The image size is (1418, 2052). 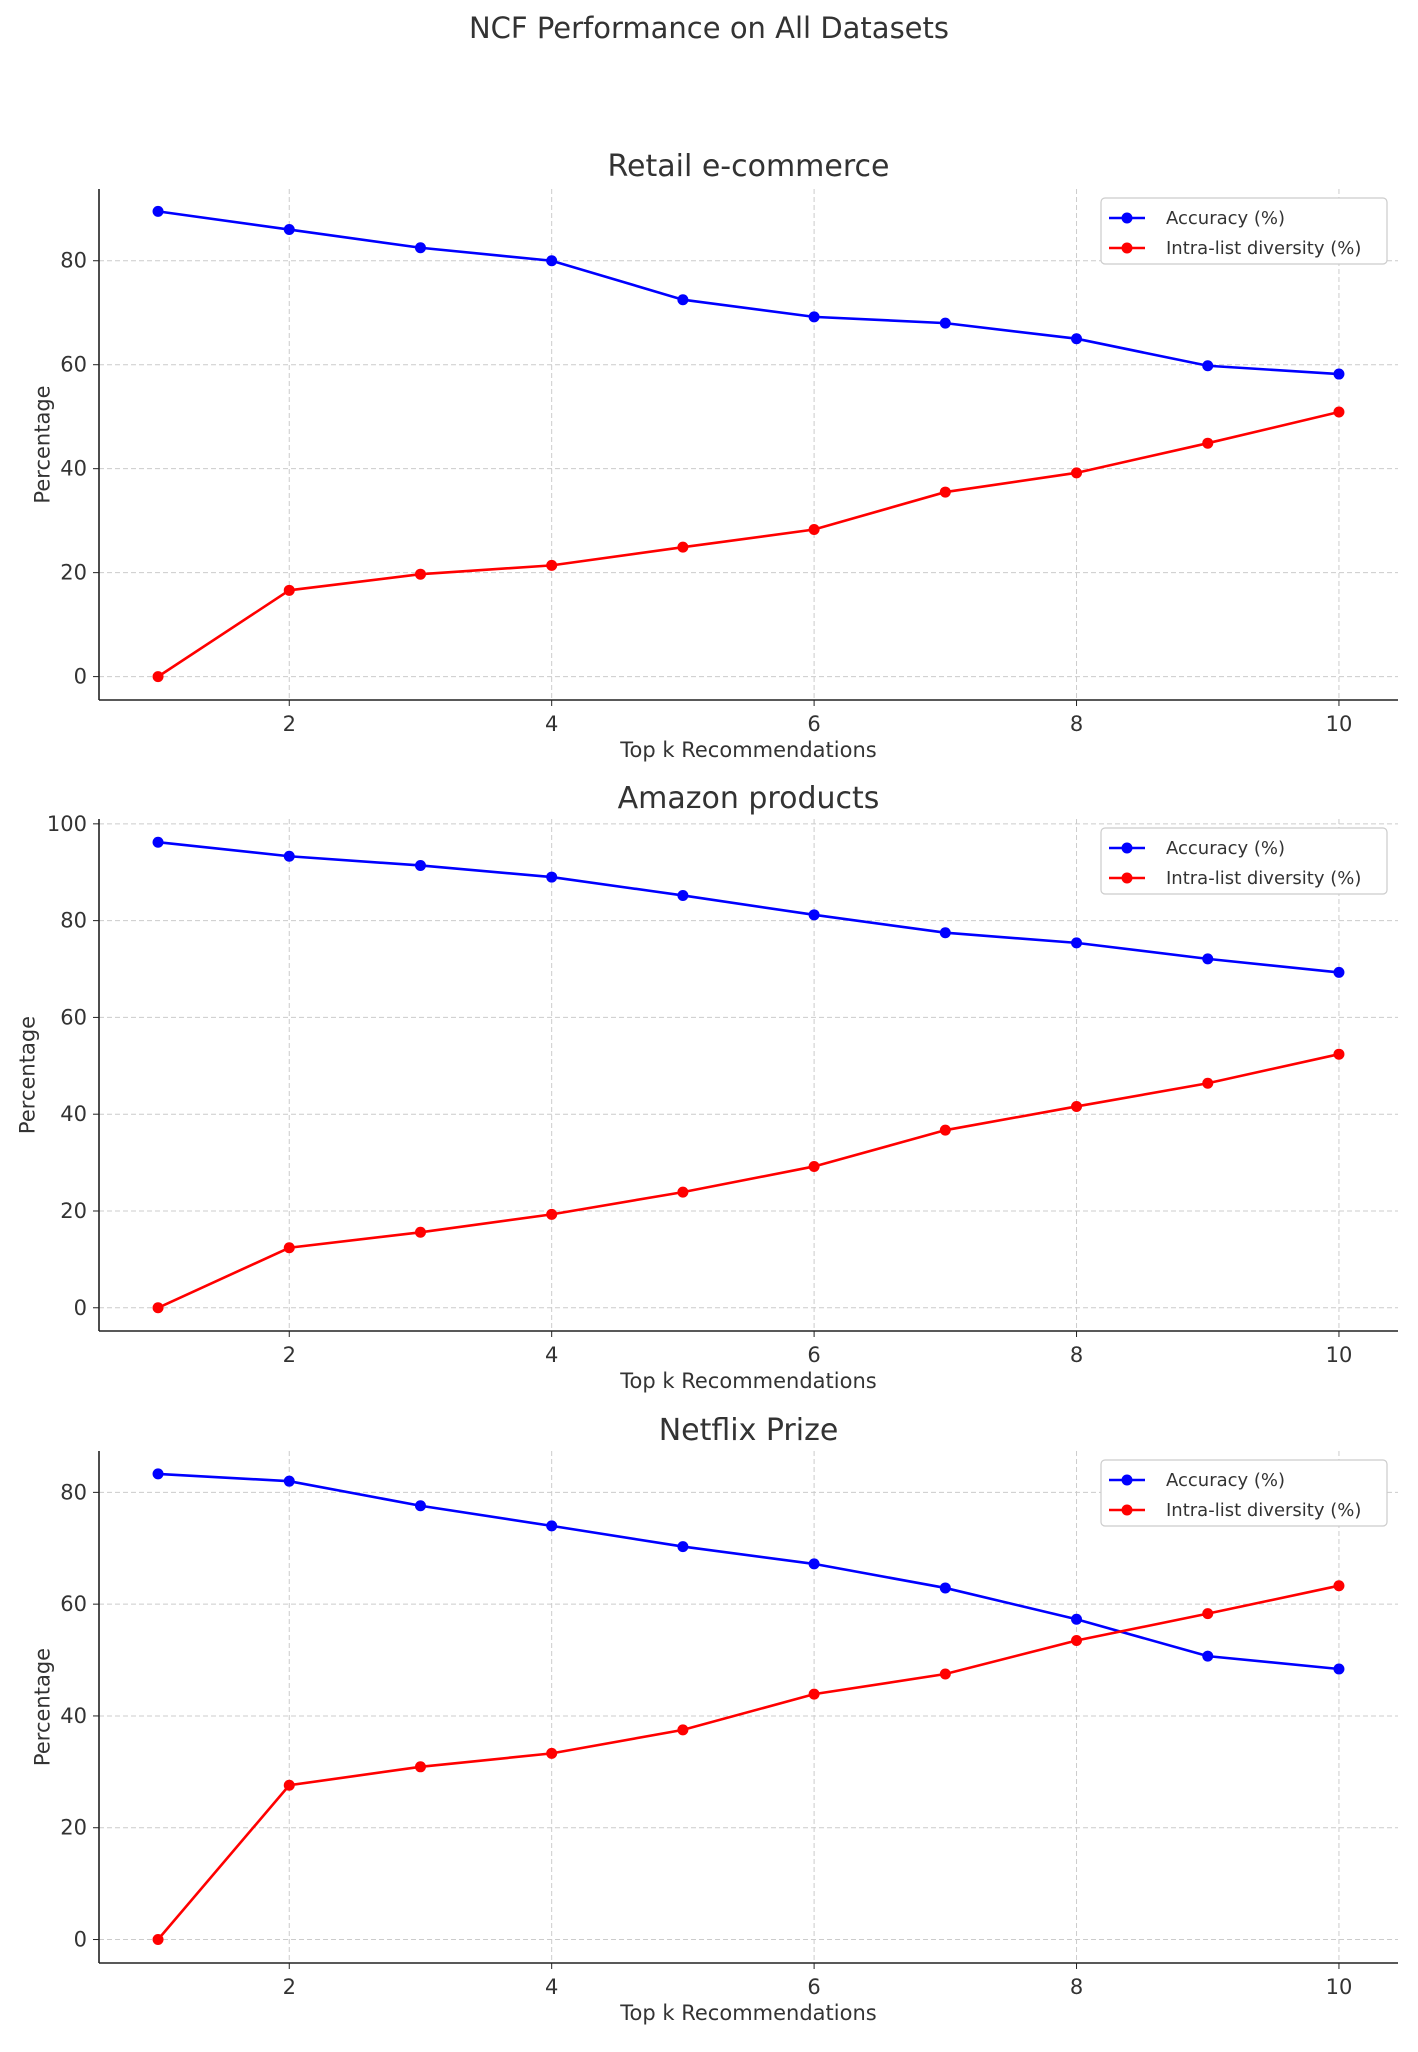 What do you see at coordinates (67, 824) in the screenshot?
I see `y-tick-label: 100` at bounding box center [67, 824].